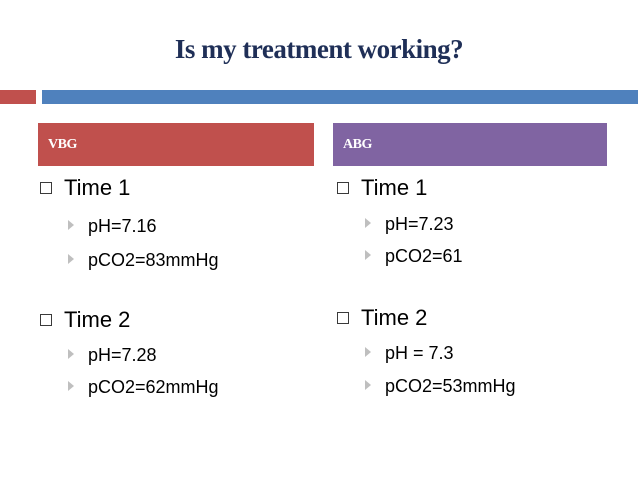 This screenshot has width=638, height=479. I want to click on vbg-time1-label: Time 1, so click(97, 187).